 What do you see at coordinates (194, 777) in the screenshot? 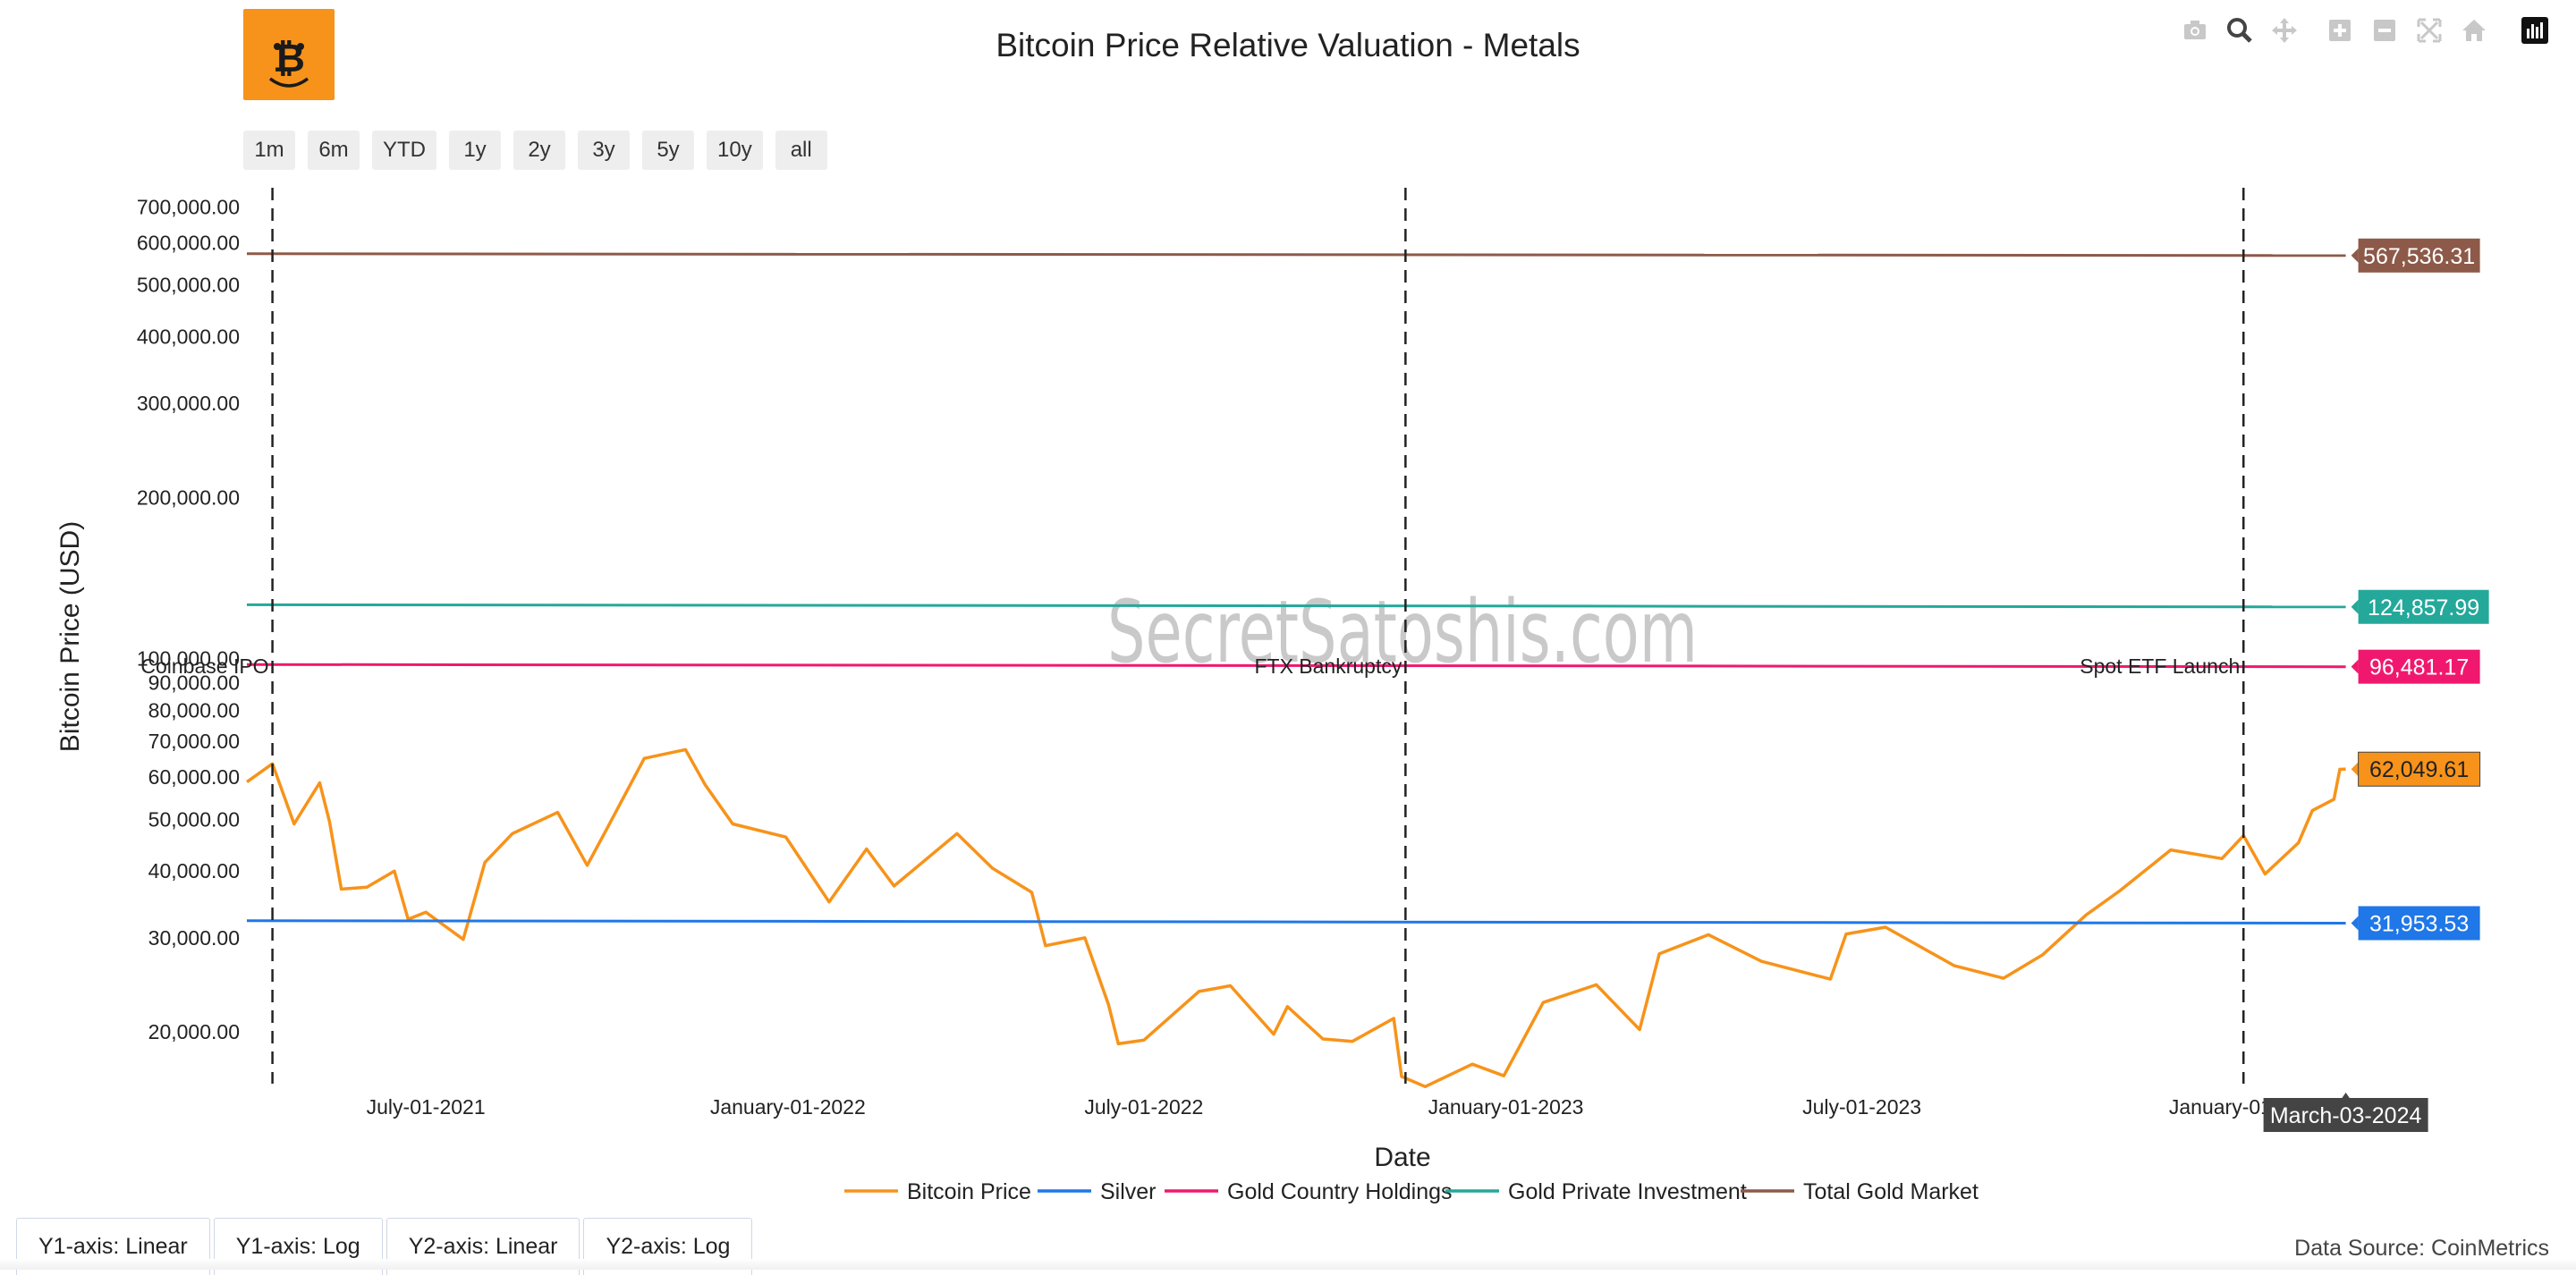
I see `y-tick-label: 60,000.00` at bounding box center [194, 777].